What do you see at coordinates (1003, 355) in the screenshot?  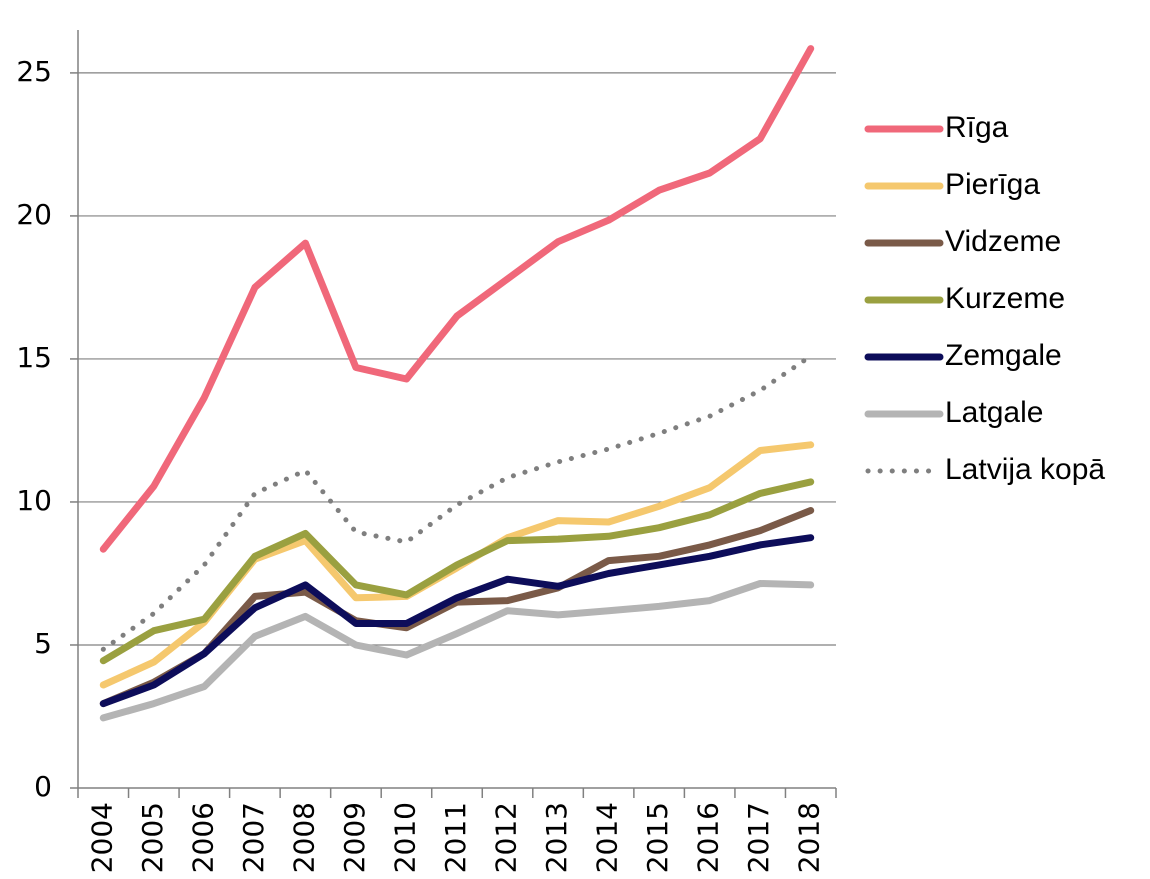 I see `legend-label: Zemgale` at bounding box center [1003, 355].